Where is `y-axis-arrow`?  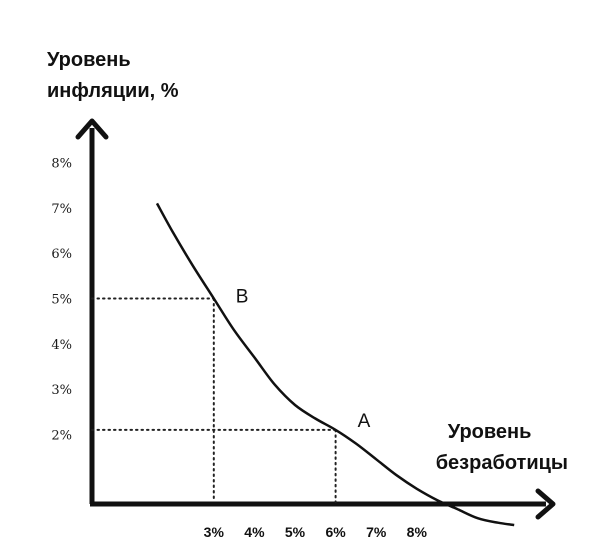 y-axis-arrow is located at coordinates (92, 129).